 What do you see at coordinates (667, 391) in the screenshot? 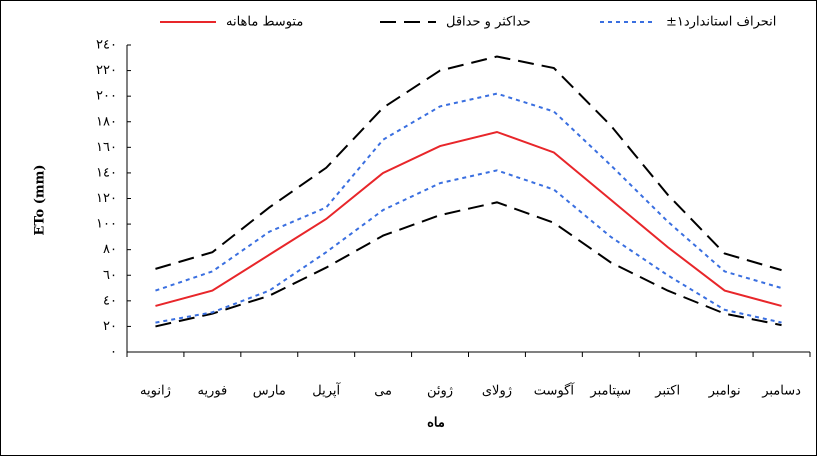
I see `x-tick-label: اکتبر` at bounding box center [667, 391].